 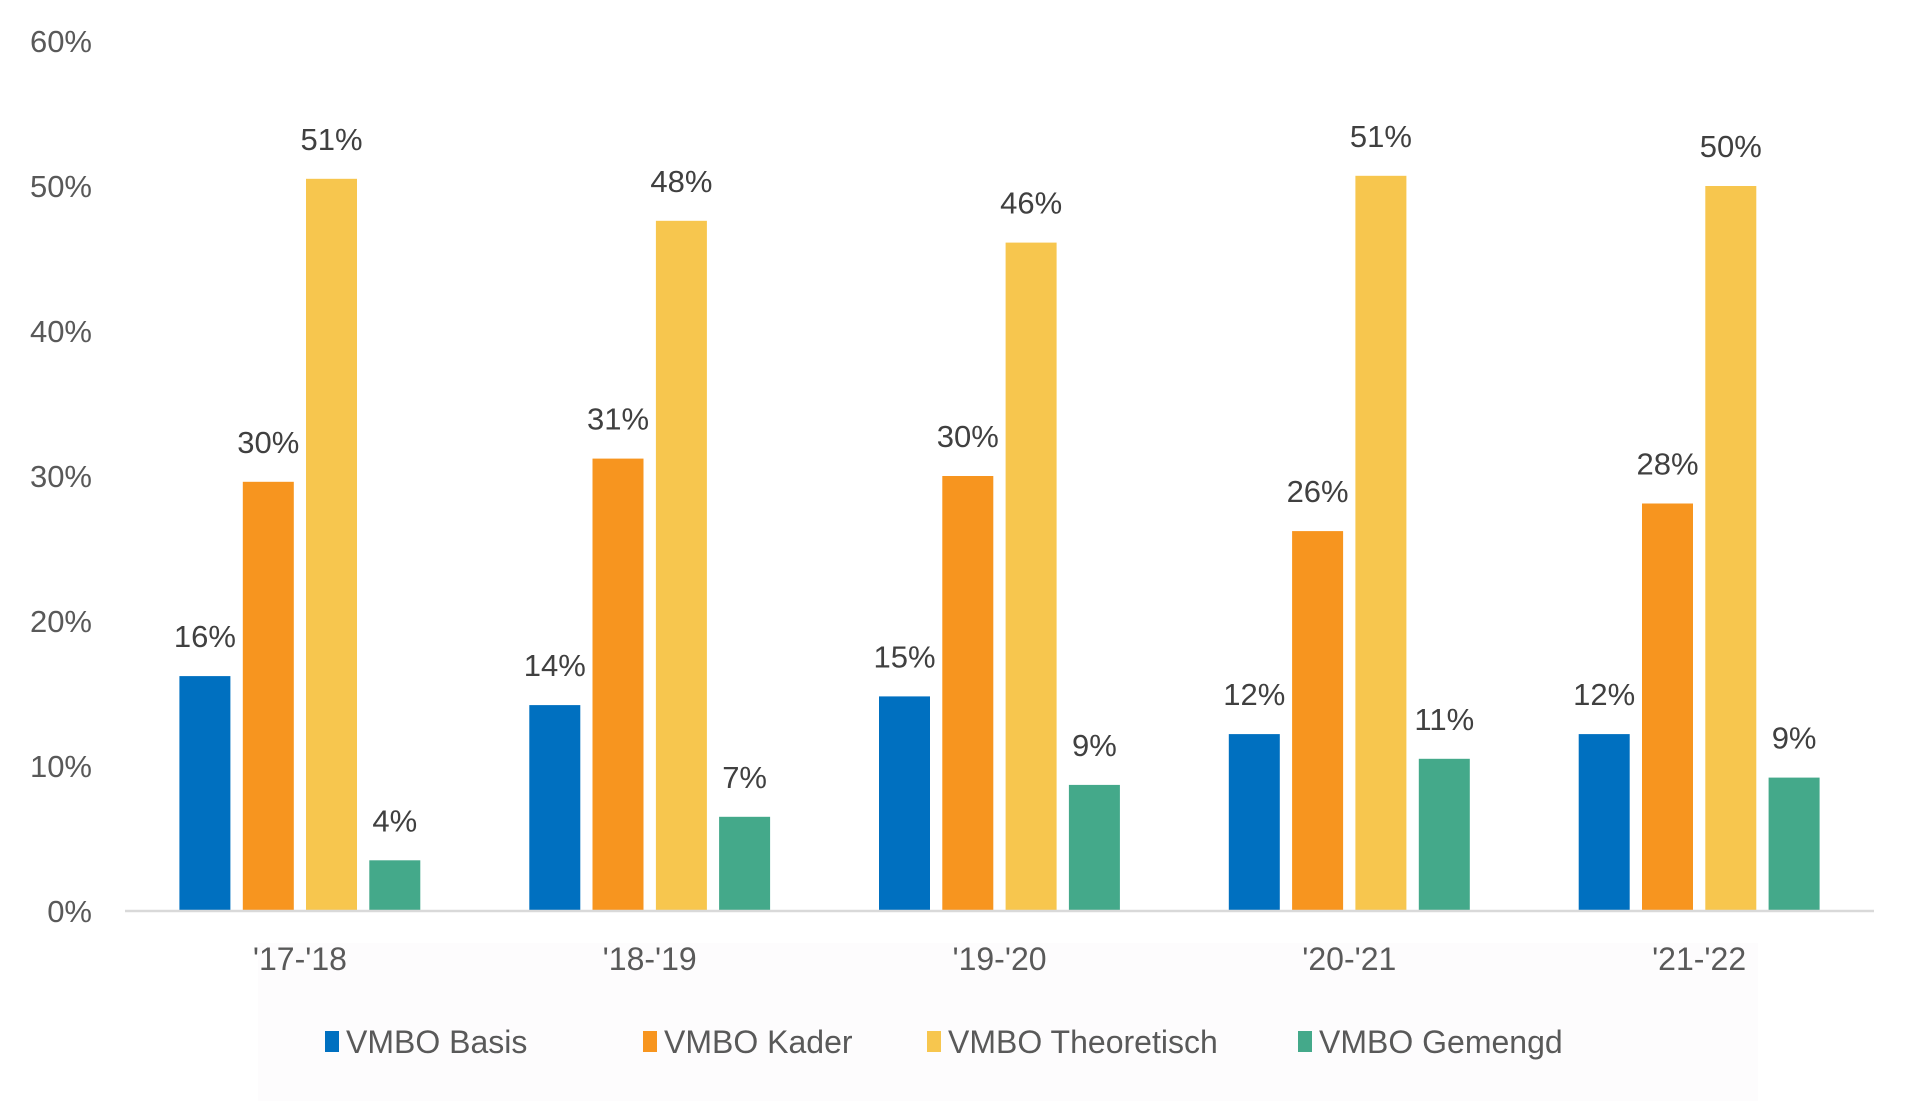 What do you see at coordinates (1031, 203) in the screenshot?
I see `data-label: 46%` at bounding box center [1031, 203].